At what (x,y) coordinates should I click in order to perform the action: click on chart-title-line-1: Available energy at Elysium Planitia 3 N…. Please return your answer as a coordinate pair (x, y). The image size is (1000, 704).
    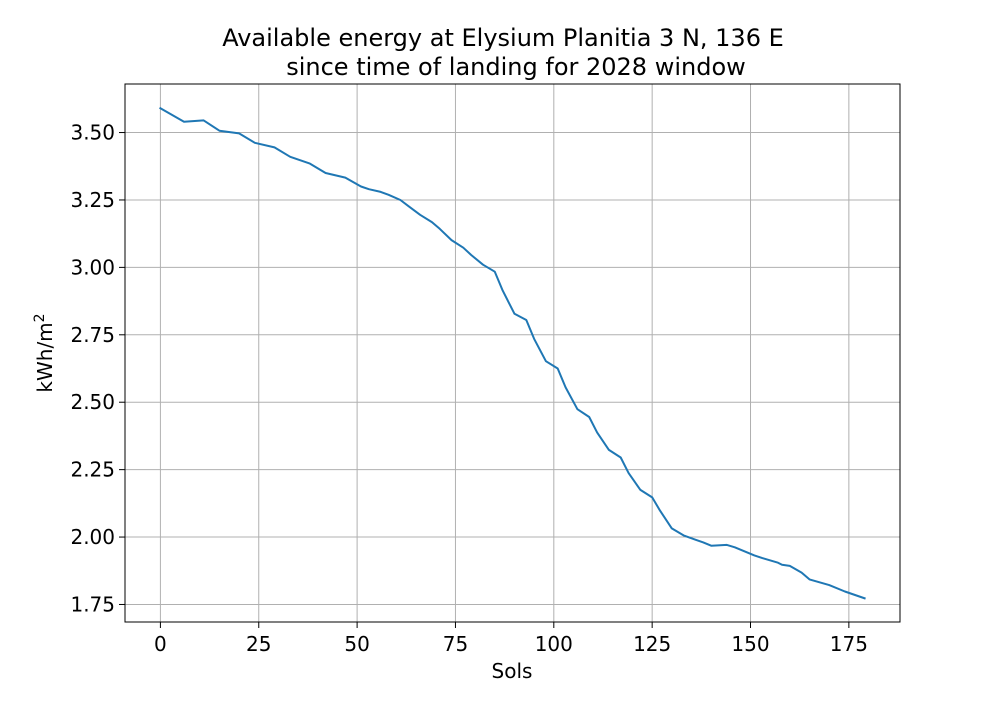
    Looking at the image, I should click on (503, 38).